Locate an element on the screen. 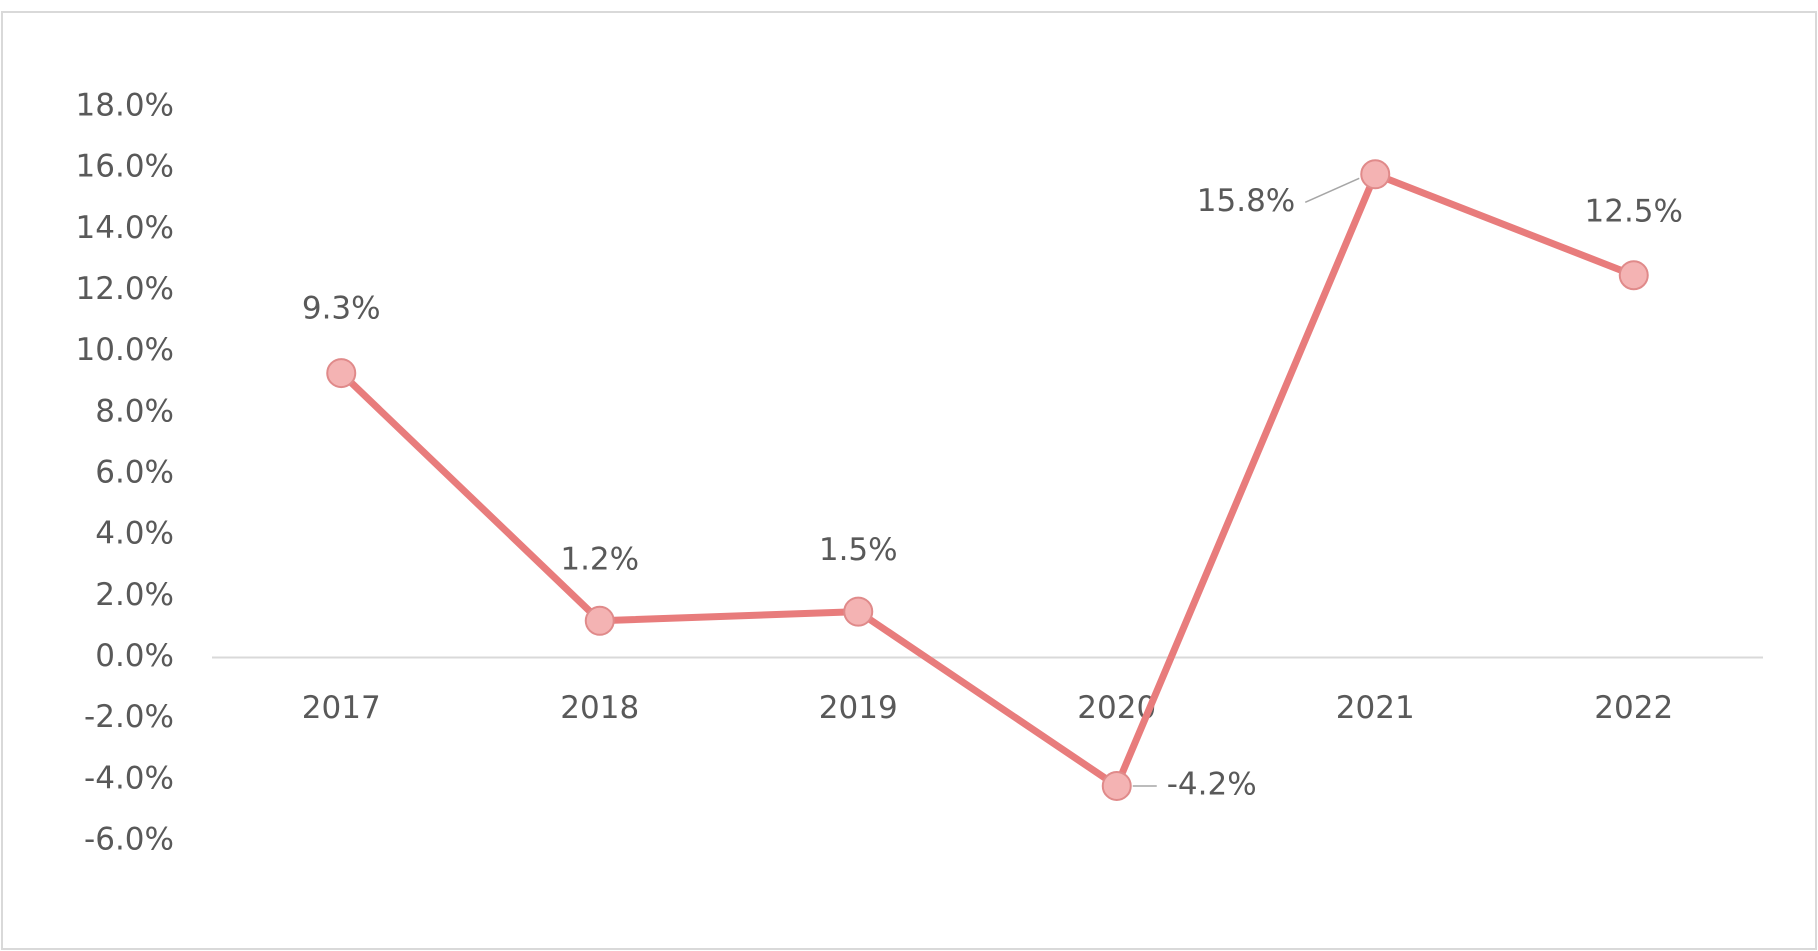  y-tick-label: 14.0% is located at coordinates (125, 228).